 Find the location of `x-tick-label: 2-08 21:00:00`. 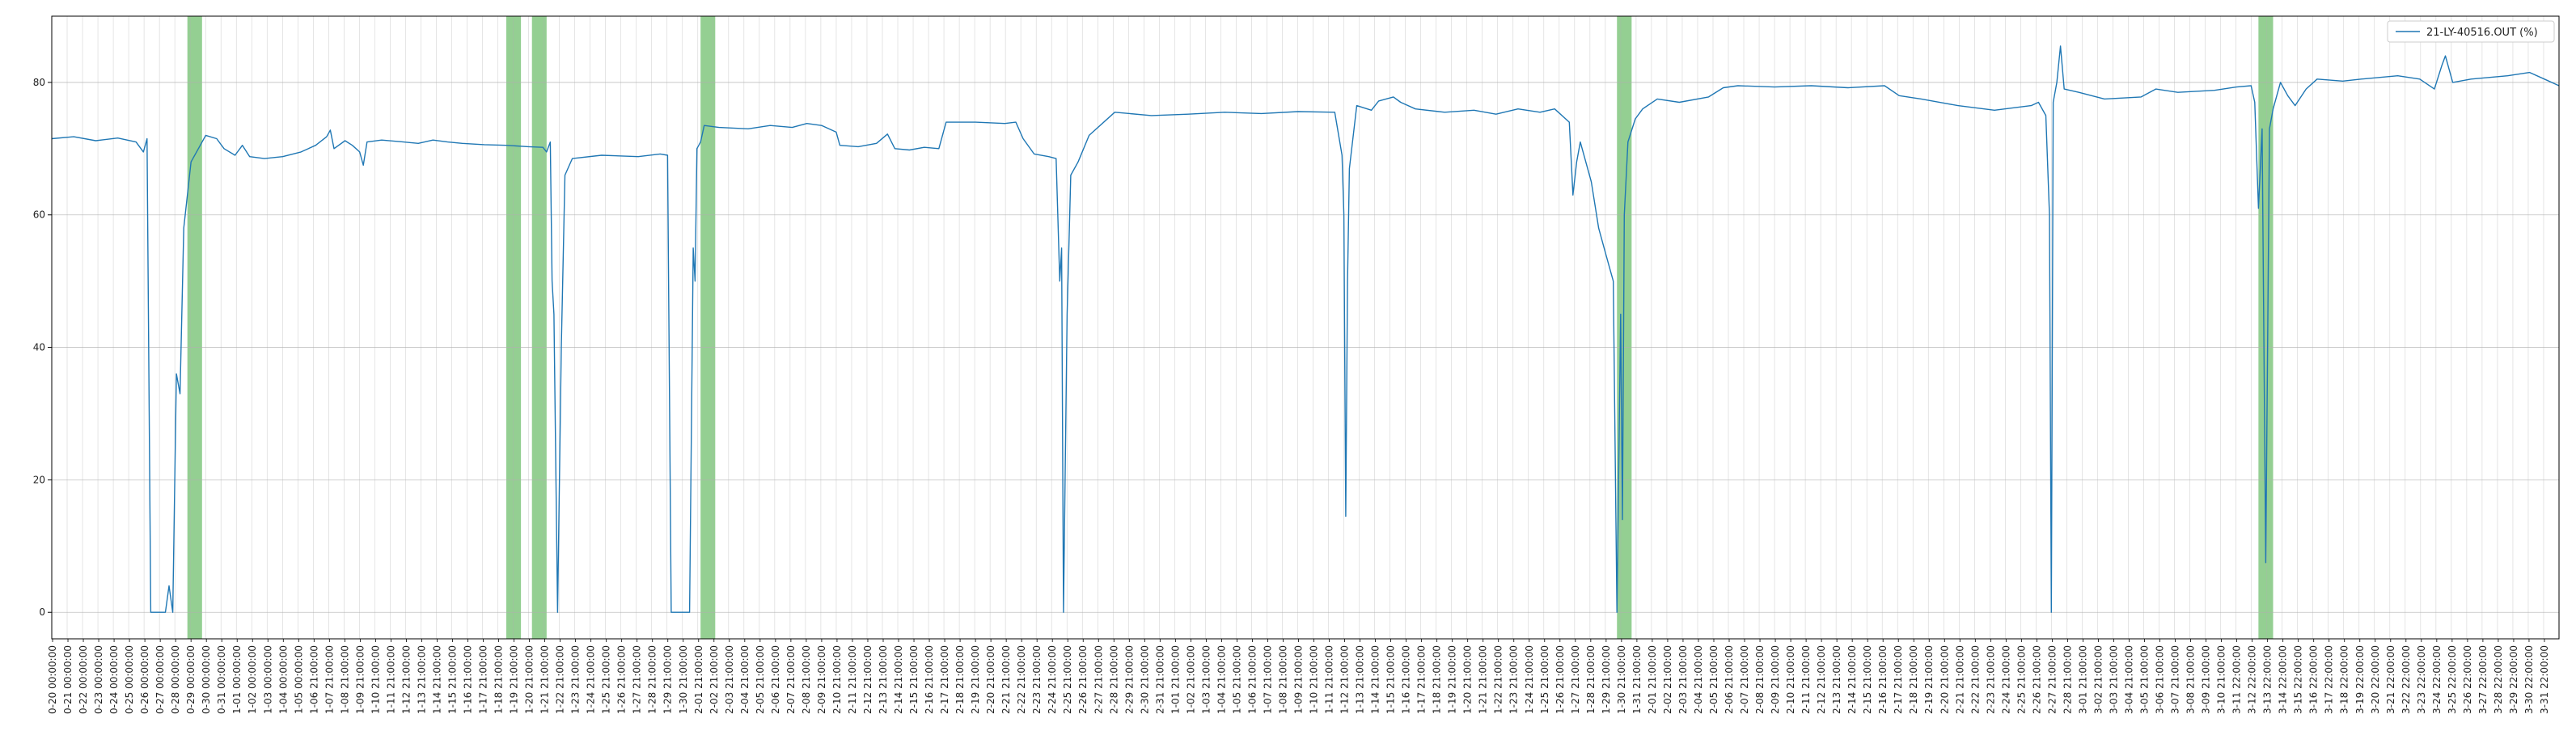

x-tick-label: 2-08 21:00:00 is located at coordinates (1760, 679).